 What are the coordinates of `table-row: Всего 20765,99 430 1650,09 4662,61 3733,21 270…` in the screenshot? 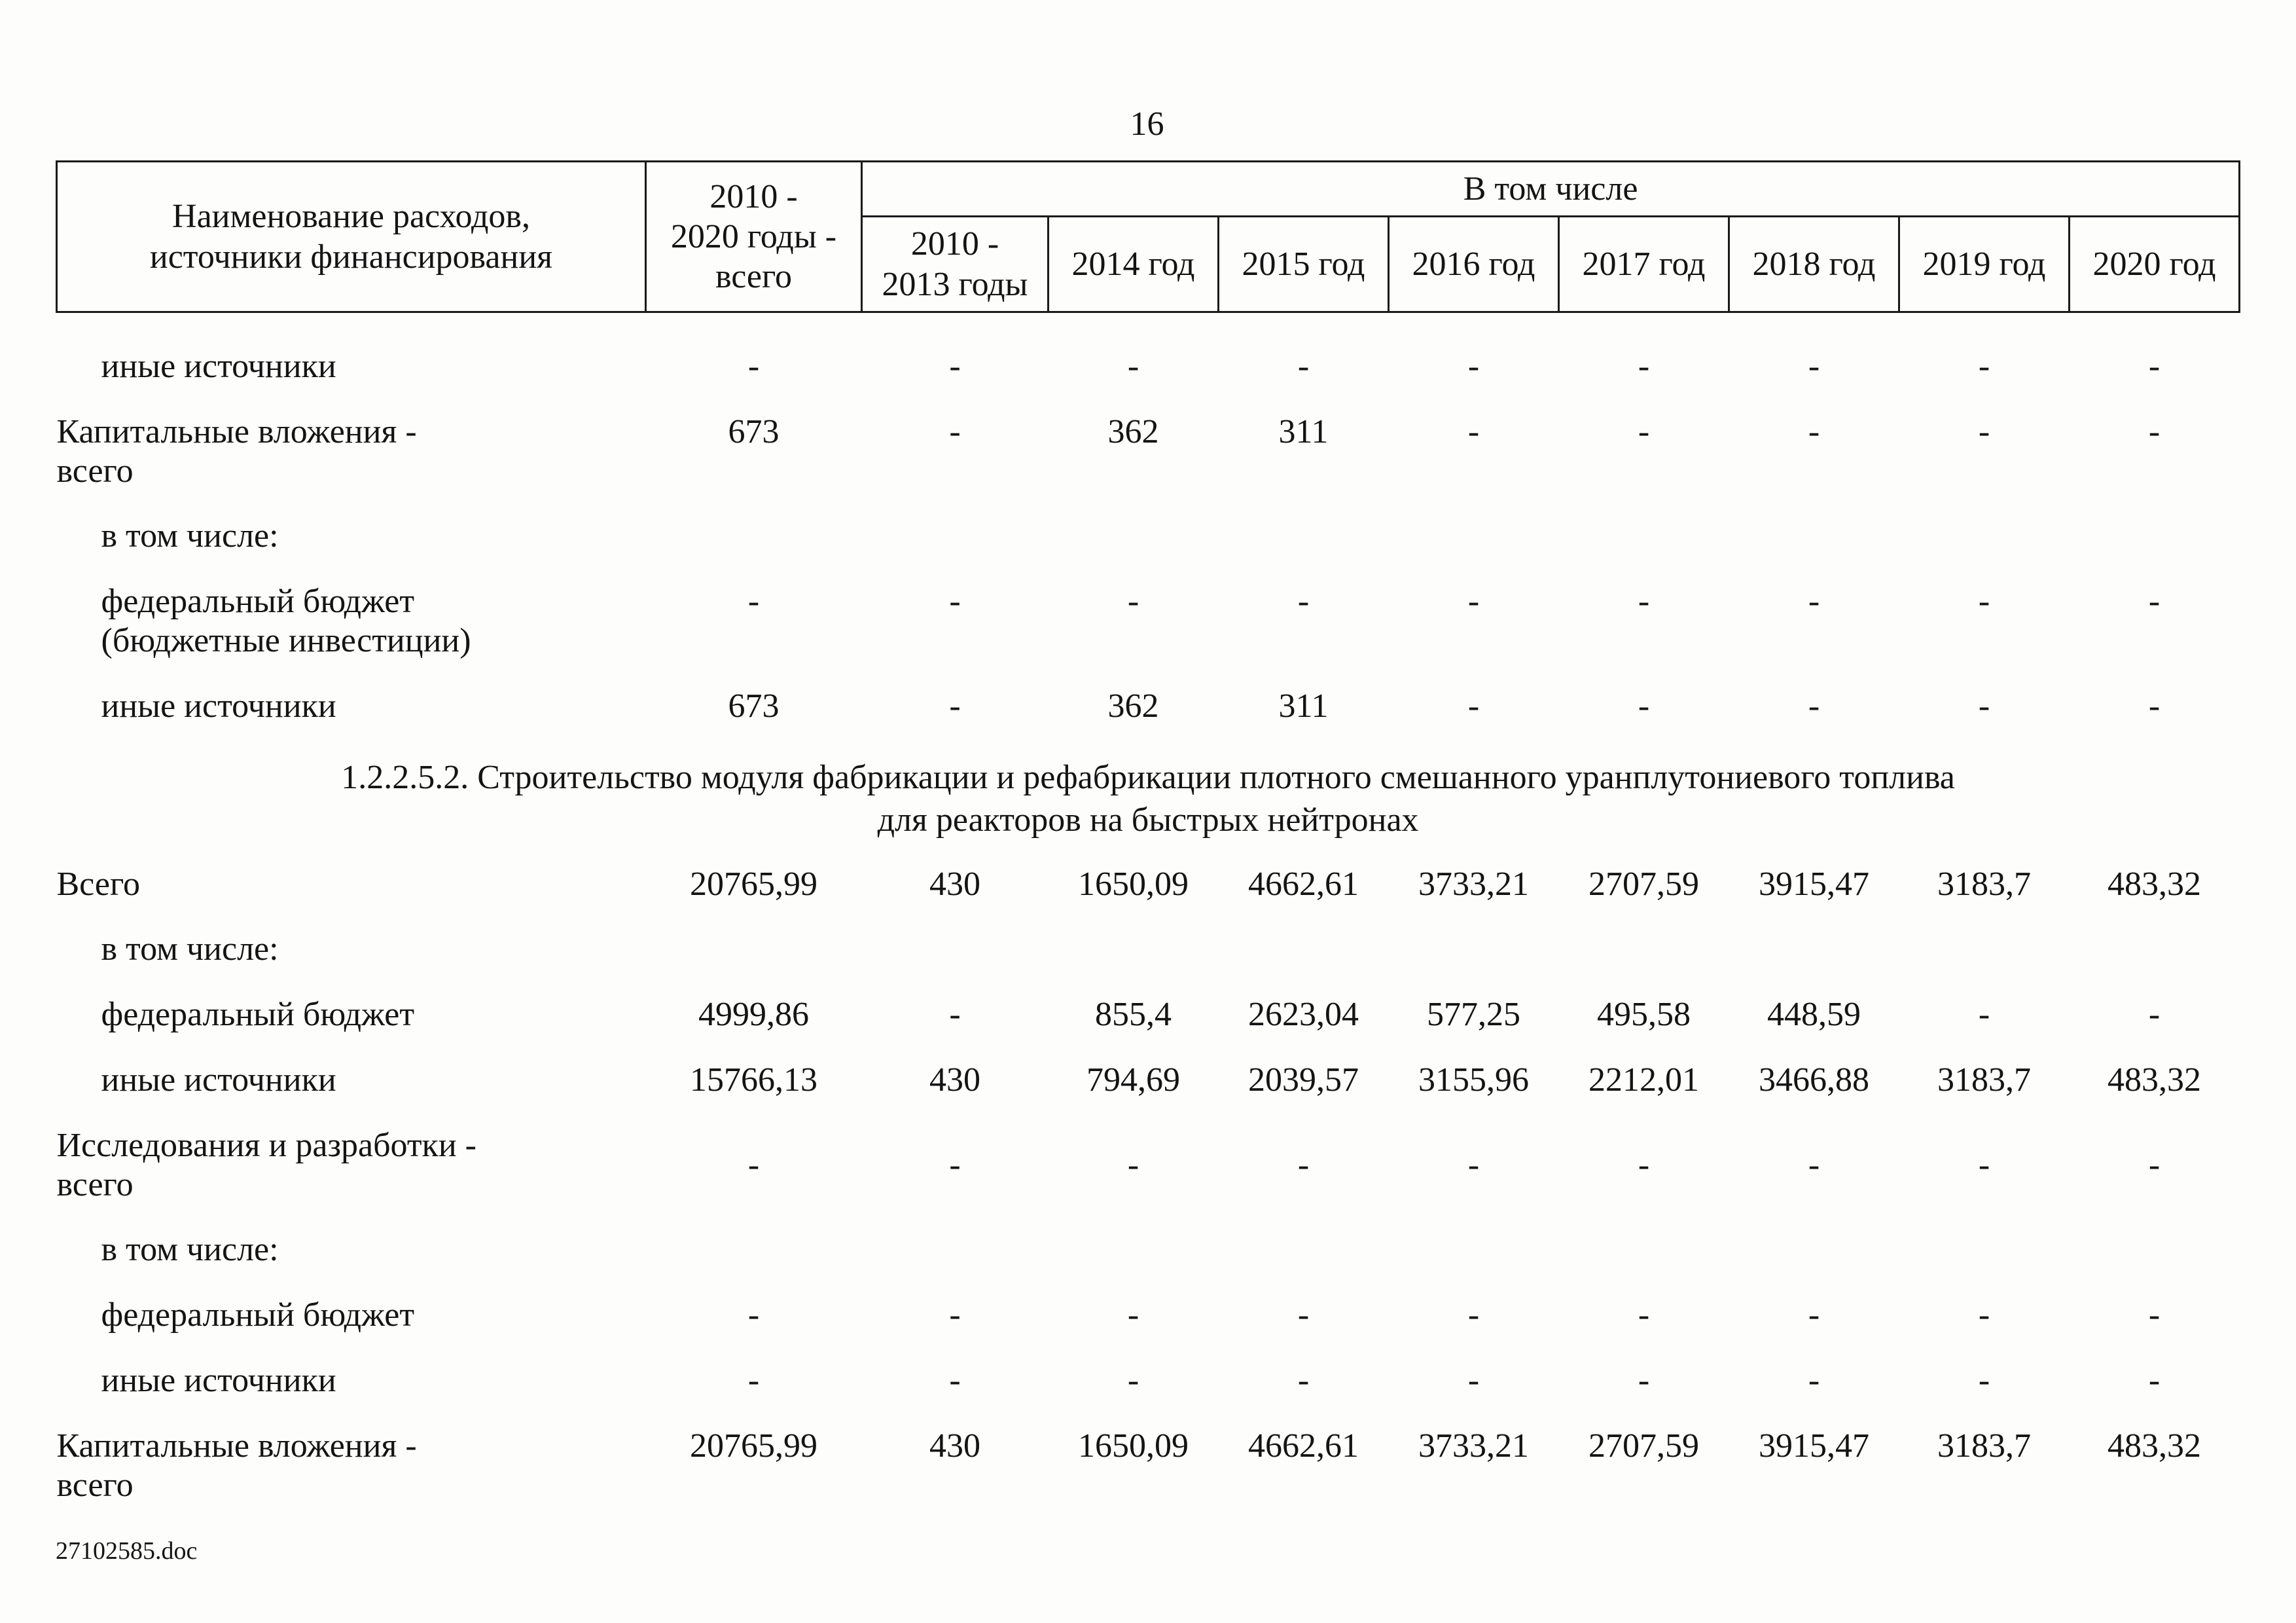 It's located at (1148, 884).